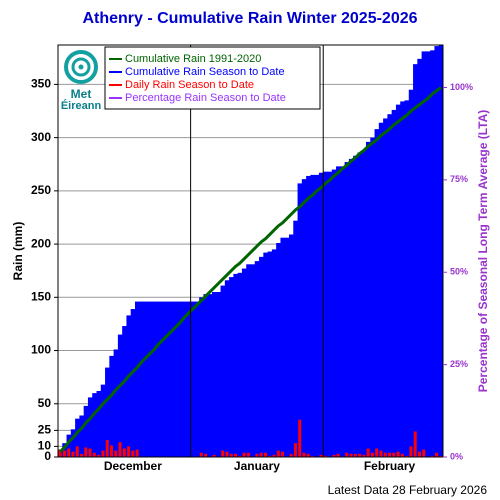 This screenshot has height=500, width=500. Describe the element at coordinates (45, 446) in the screenshot. I see `y-tick-label: 10` at that location.